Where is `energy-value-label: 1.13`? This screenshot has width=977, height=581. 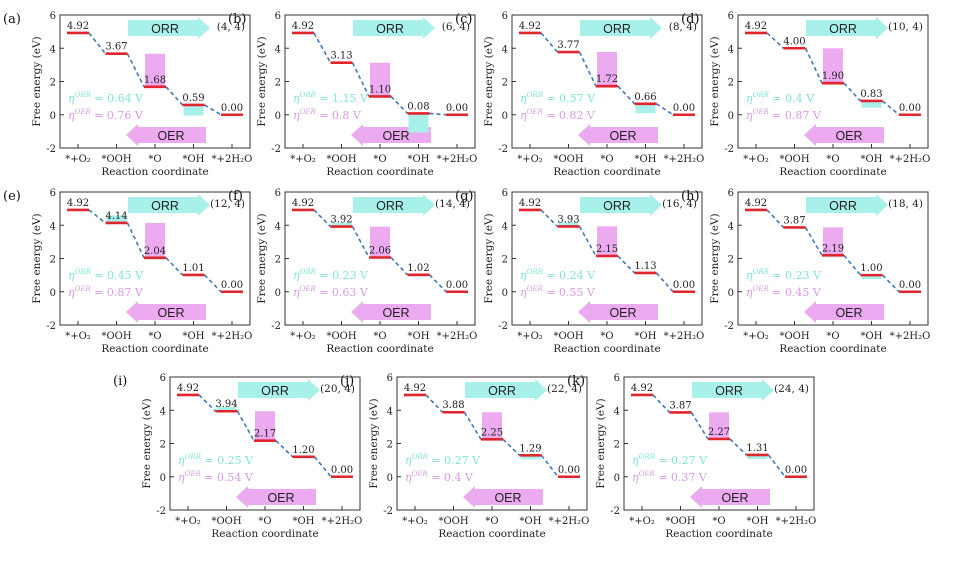 energy-value-label: 1.13 is located at coordinates (645, 266).